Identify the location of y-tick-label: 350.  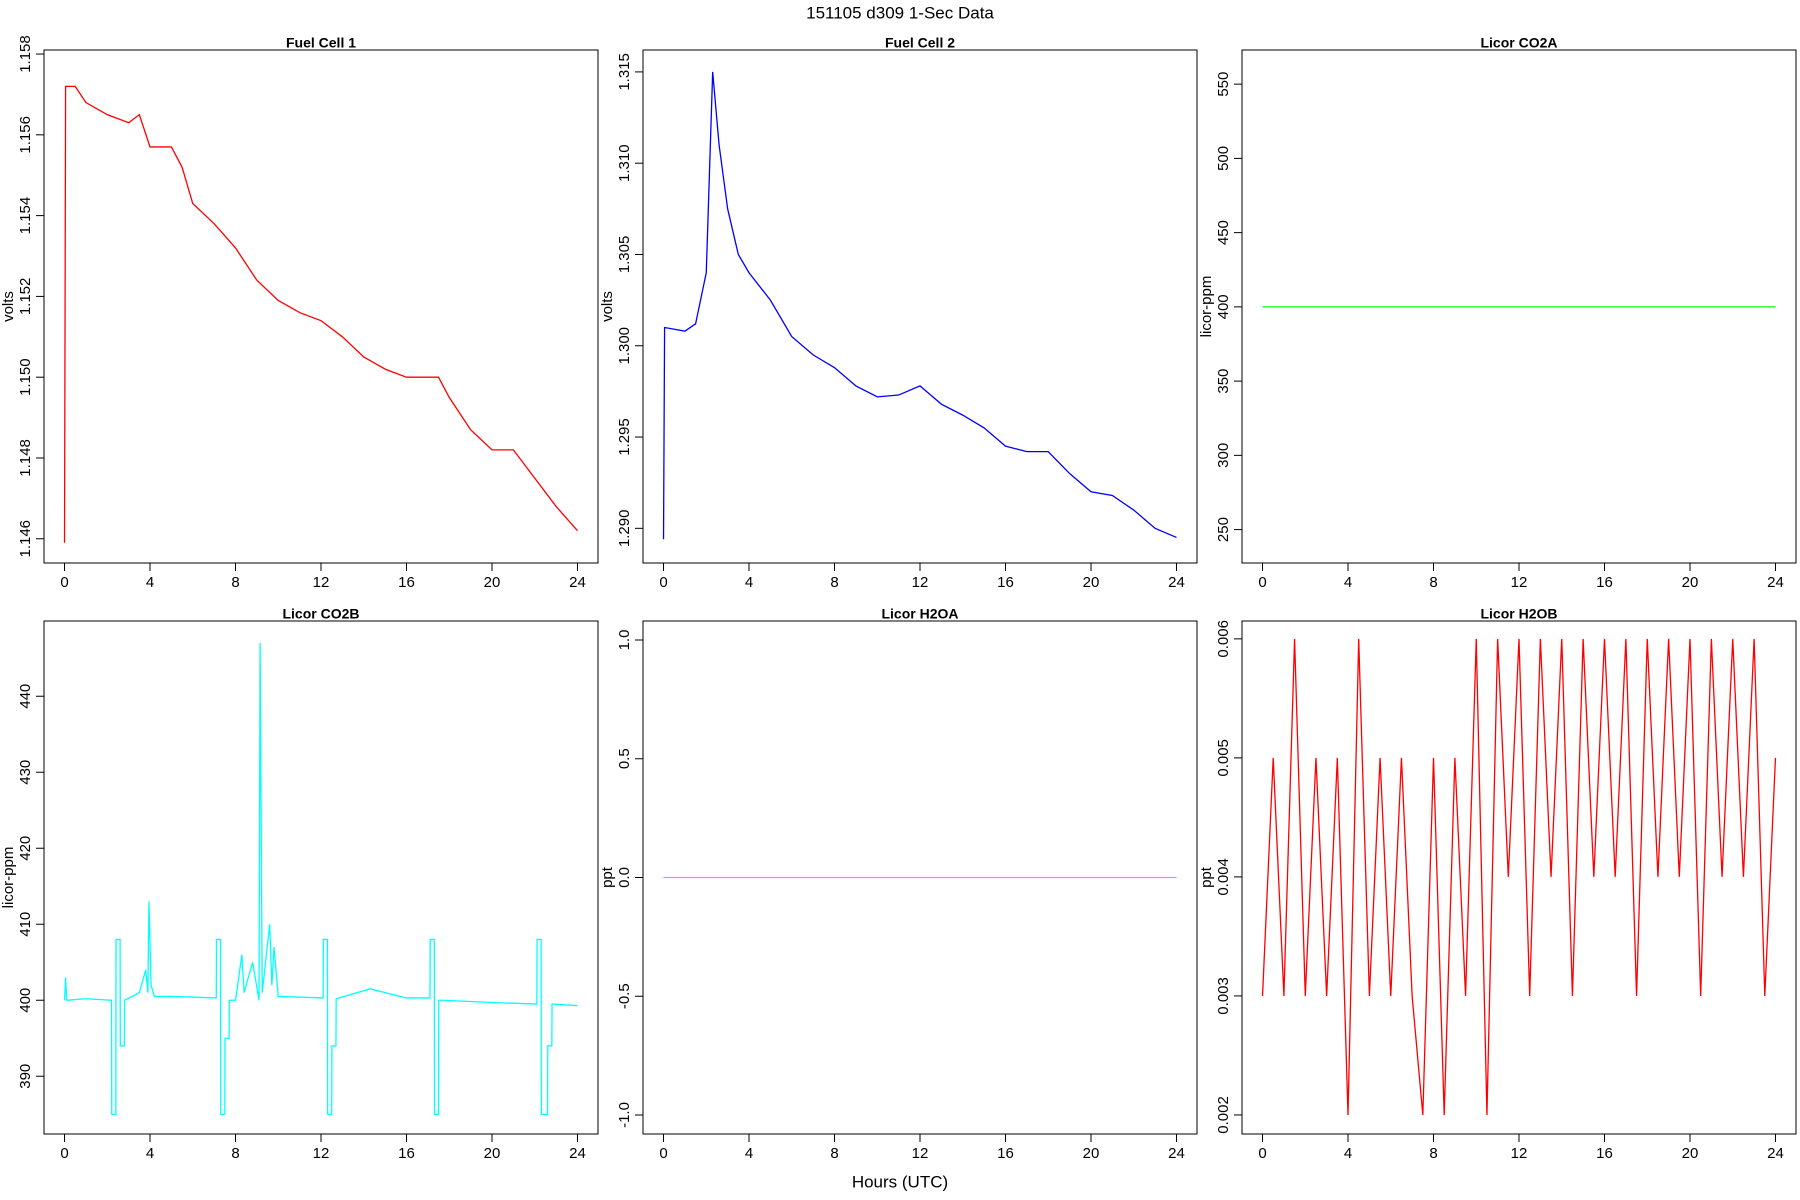
(1223, 381).